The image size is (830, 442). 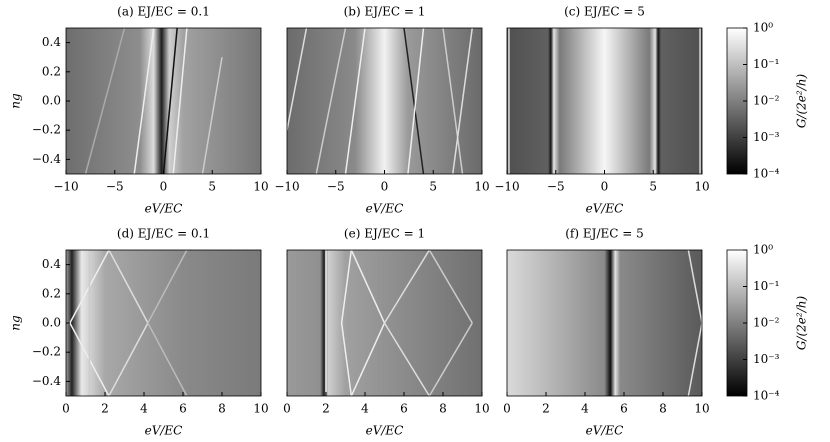 I want to click on panel-title: (f) EJ/EC = 5, so click(x=604, y=234).